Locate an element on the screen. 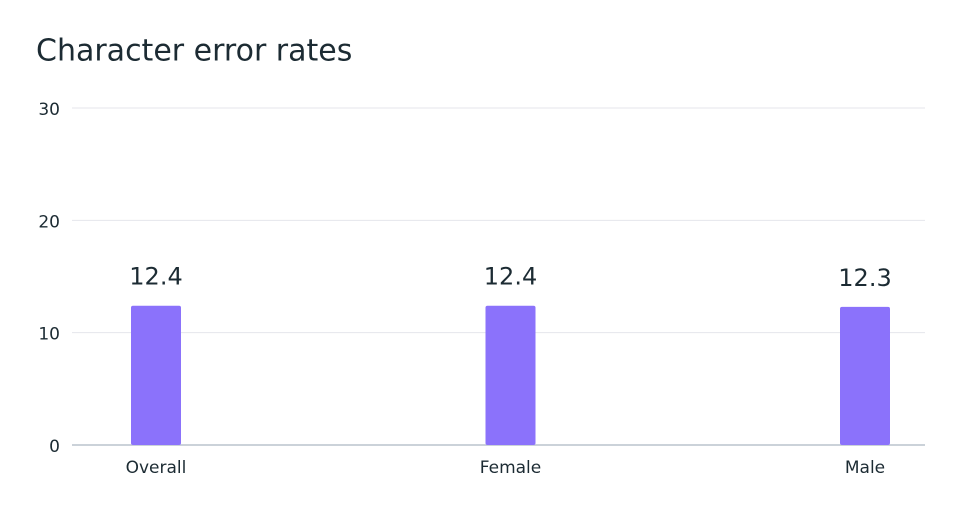 This screenshot has height=507, width=960. x-tick-label: Male is located at coordinates (865, 468).